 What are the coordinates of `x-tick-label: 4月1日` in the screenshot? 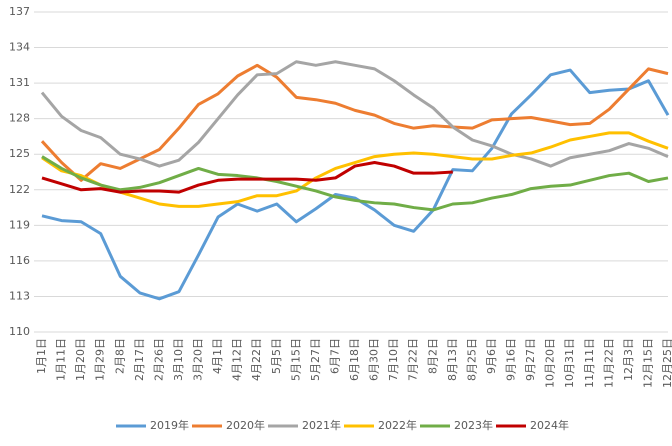 It's located at (217, 356).